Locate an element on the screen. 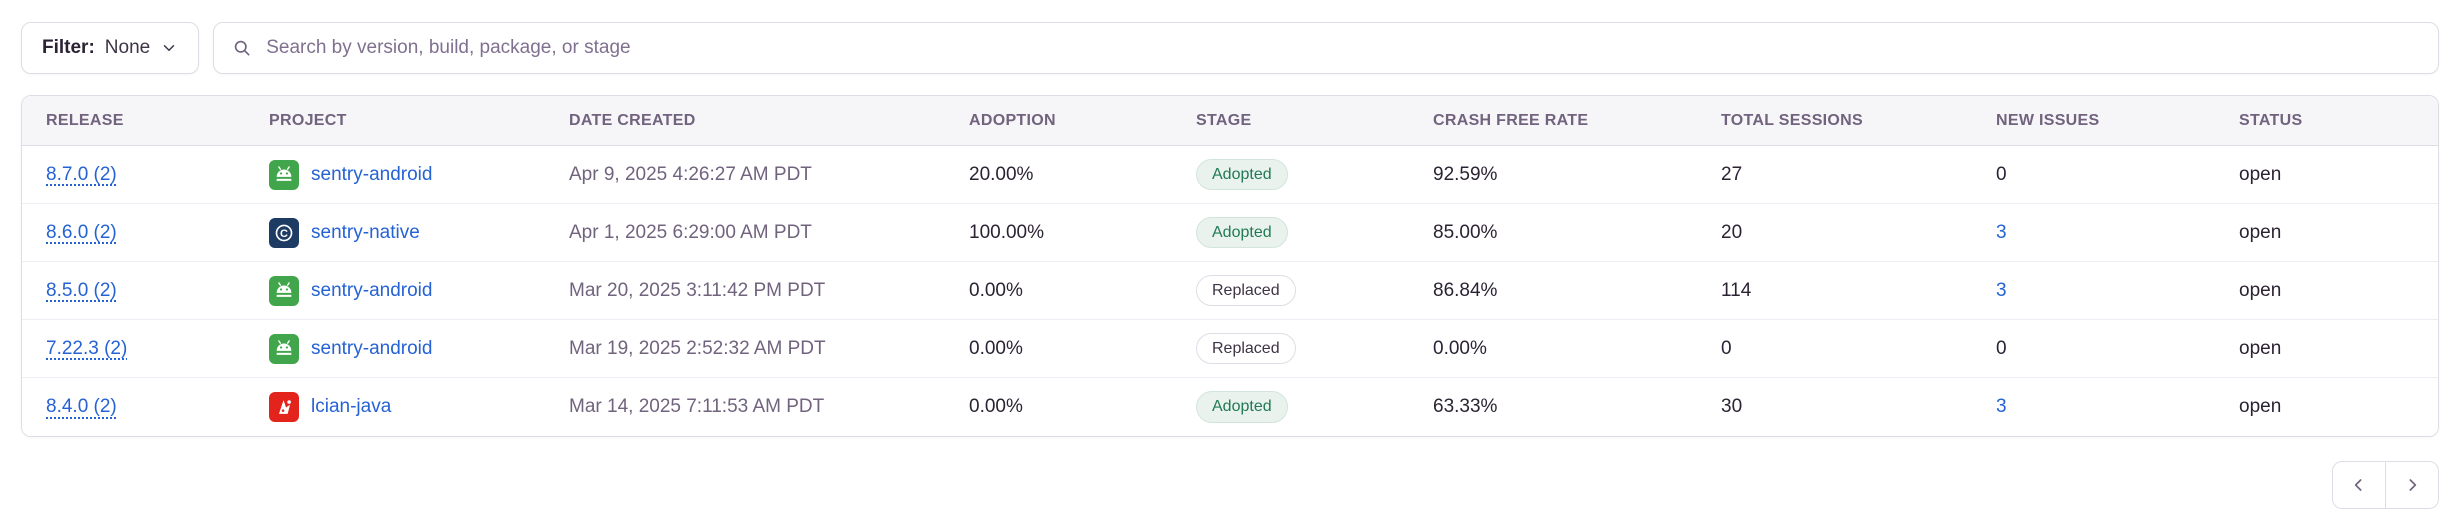  project-icon-slot: C is located at coordinates (284, 232).